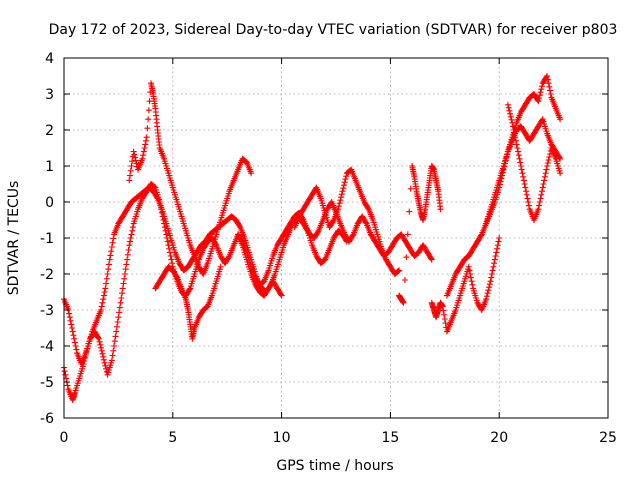  What do you see at coordinates (47, 275) in the screenshot?
I see `y-tick-label: -2` at bounding box center [47, 275].